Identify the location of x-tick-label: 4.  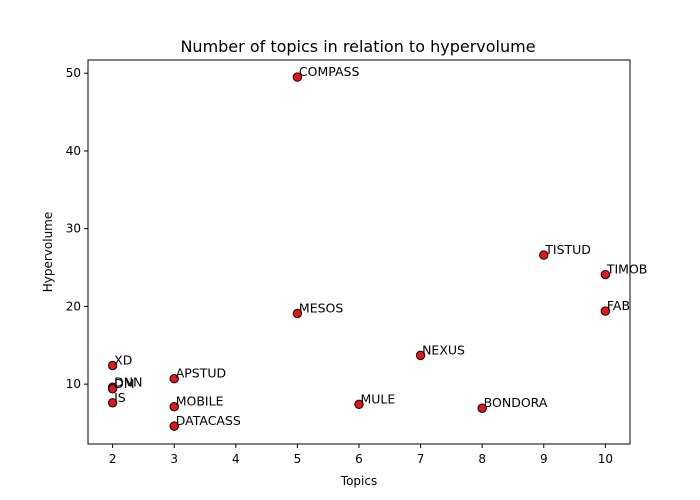
(236, 459).